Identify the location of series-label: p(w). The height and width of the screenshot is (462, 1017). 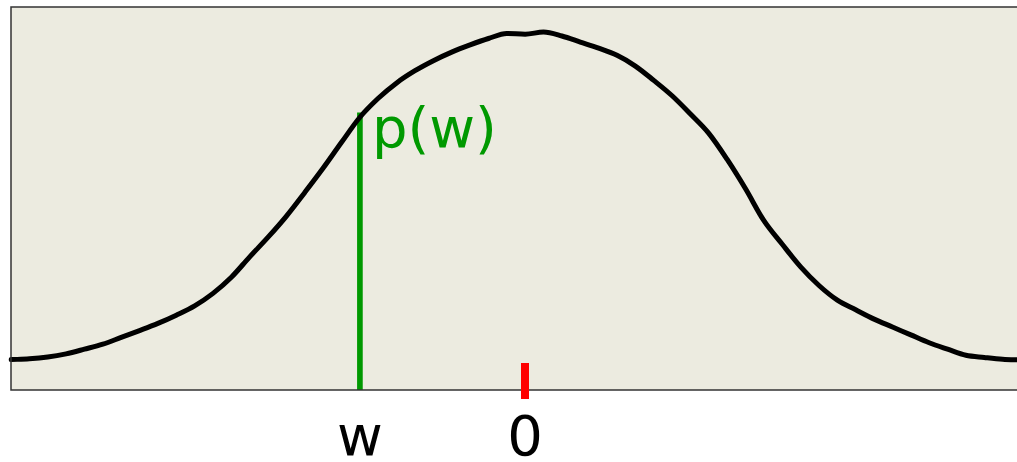
(434, 127).